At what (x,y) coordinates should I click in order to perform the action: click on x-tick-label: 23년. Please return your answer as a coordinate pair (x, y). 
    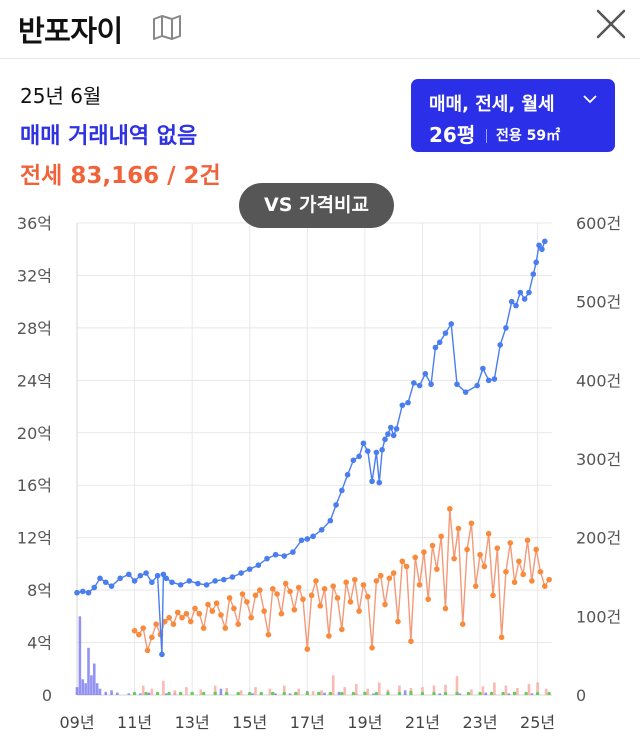
    Looking at the image, I should click on (479, 722).